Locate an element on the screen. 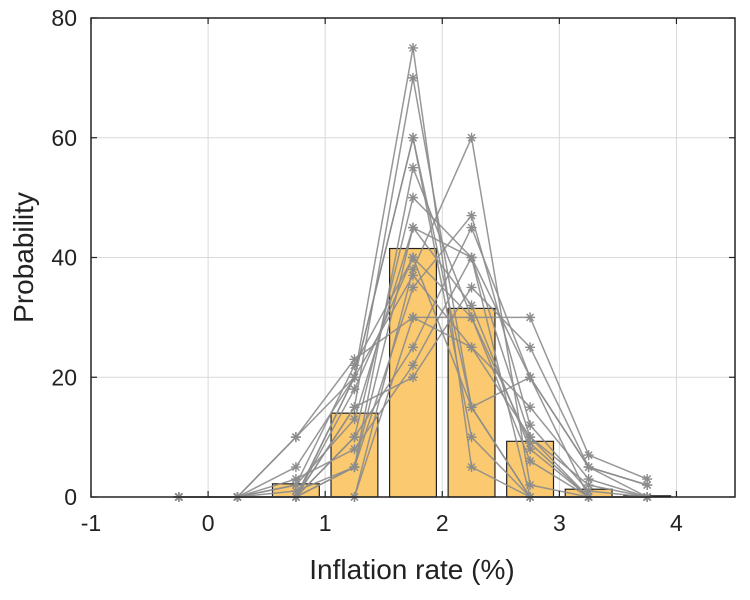 This screenshot has height=600, width=750. x-tick-label: 2 is located at coordinates (442, 523).